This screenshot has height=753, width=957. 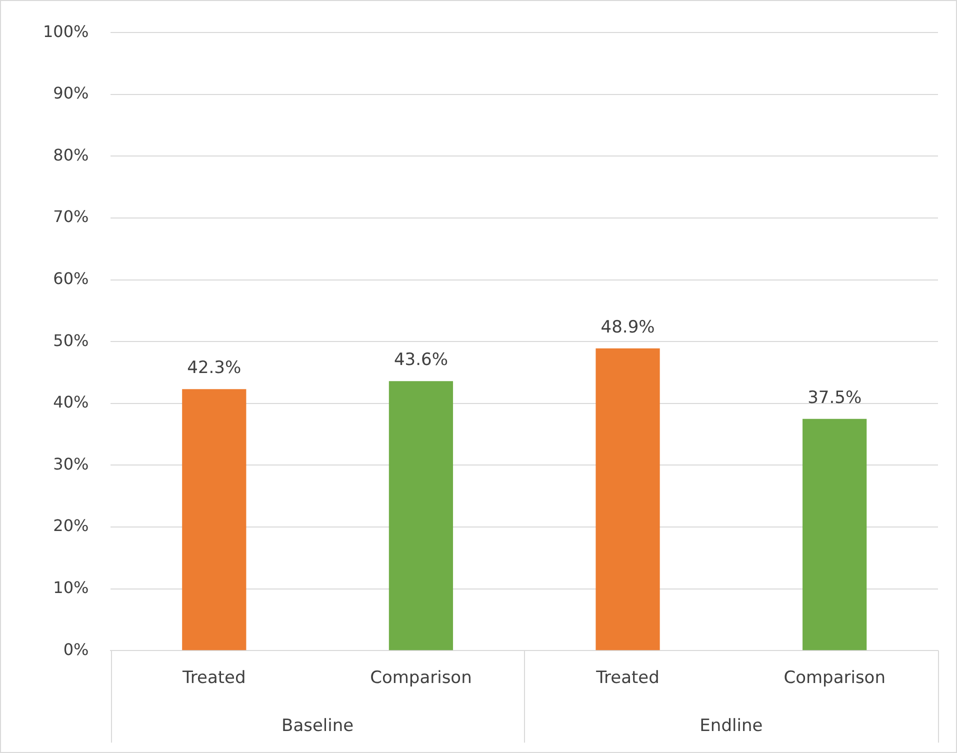 I want to click on y-tick-label: 50%, so click(x=71, y=340).